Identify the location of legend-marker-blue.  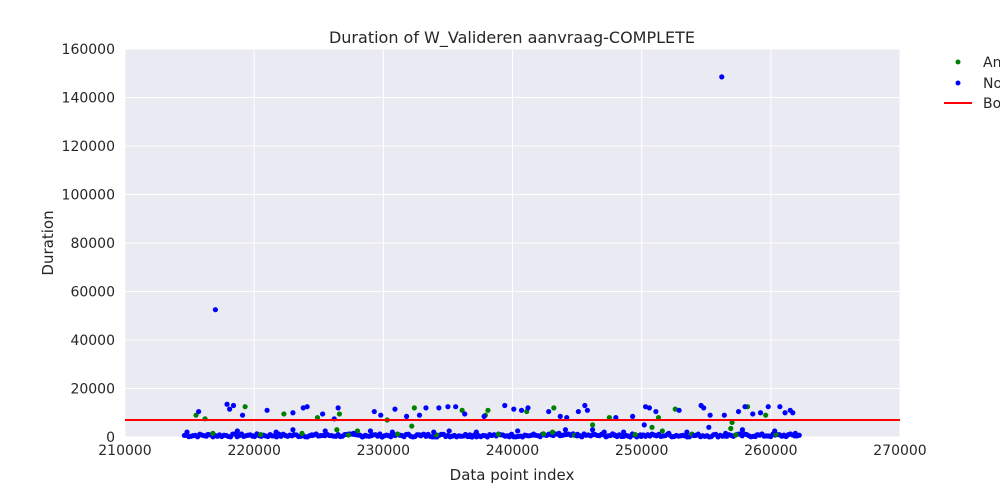
(958, 83).